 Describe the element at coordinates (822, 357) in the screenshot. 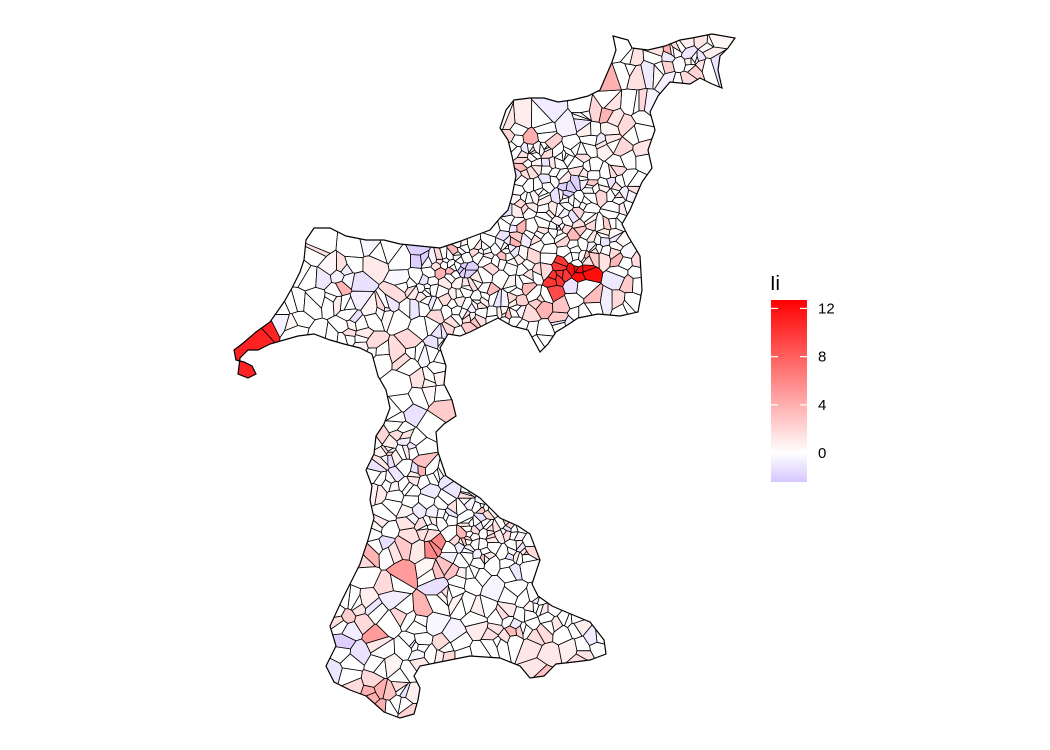

I see `legend-tick-label: 8` at that location.